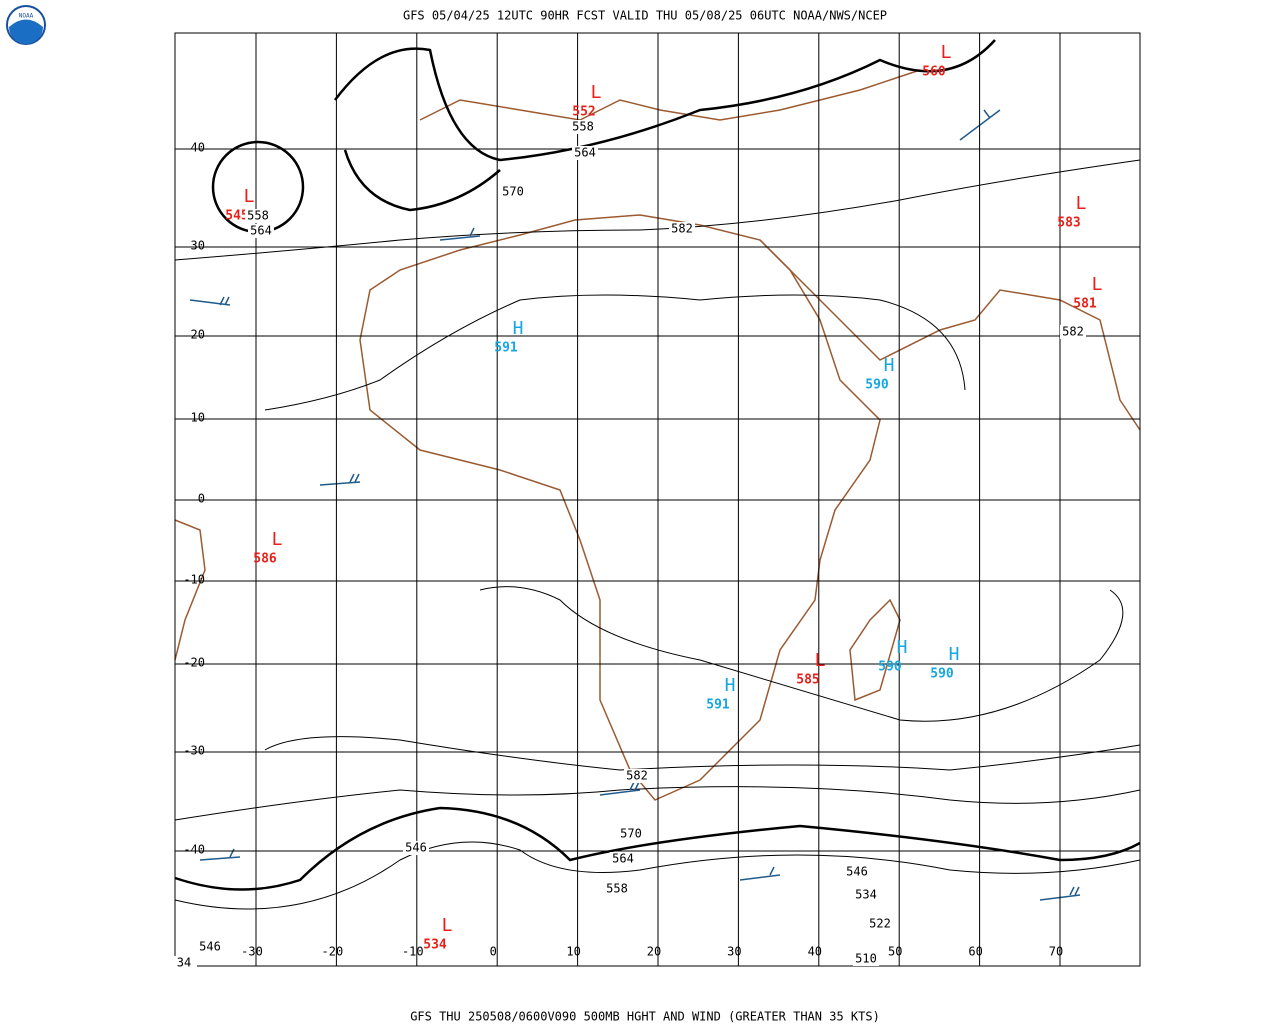 Image resolution: width=1280 pixels, height=1028 pixels. I want to click on longitude-label: -10, so click(413, 952).